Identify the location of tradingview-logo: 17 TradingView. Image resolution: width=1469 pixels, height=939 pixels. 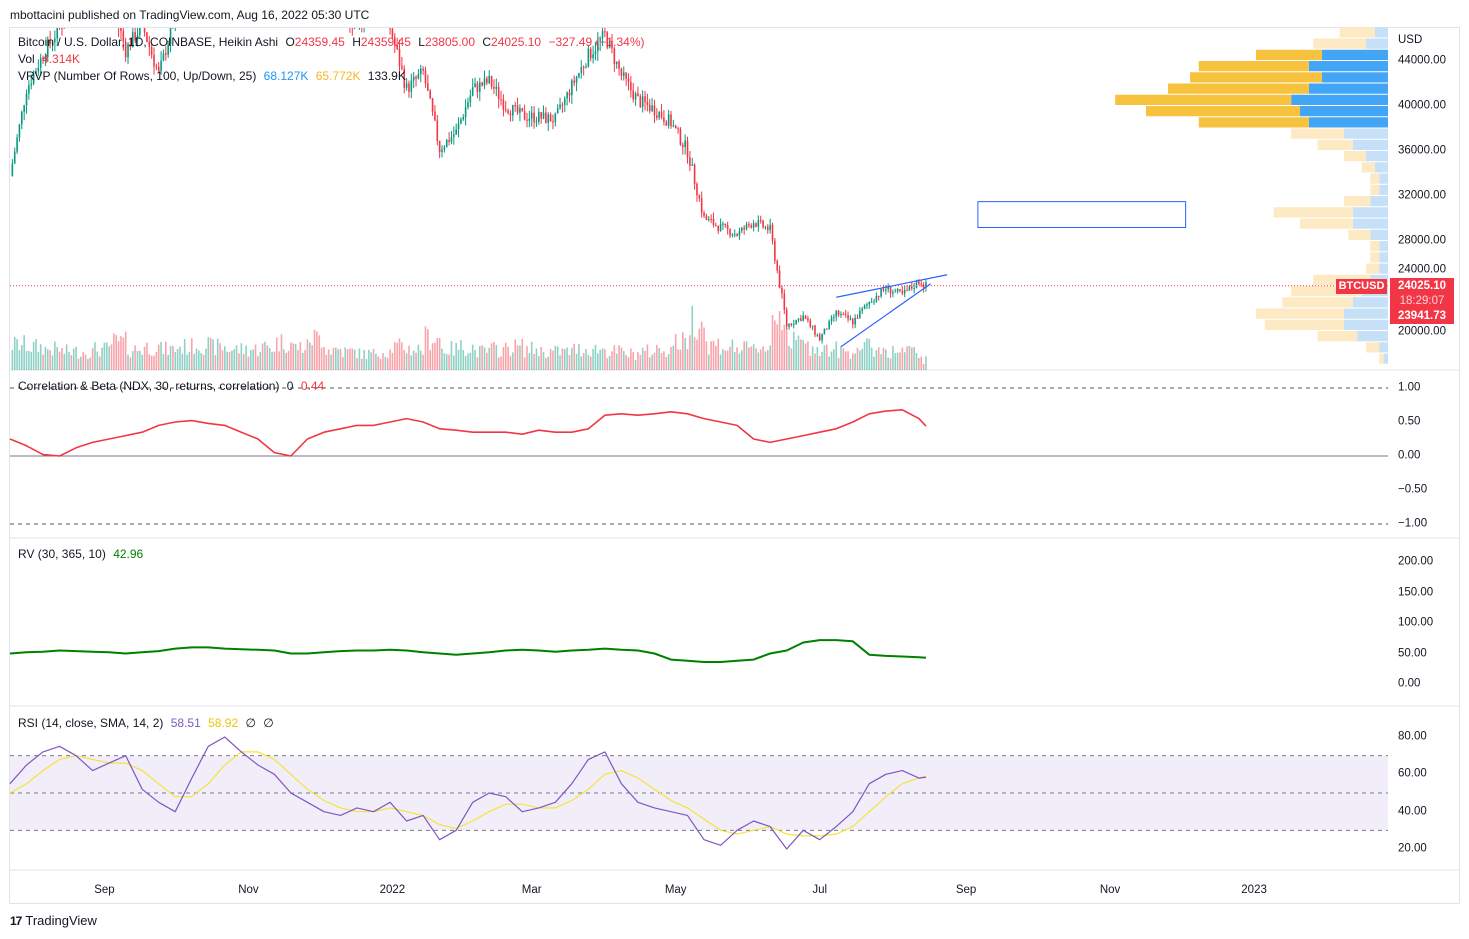
(53, 920).